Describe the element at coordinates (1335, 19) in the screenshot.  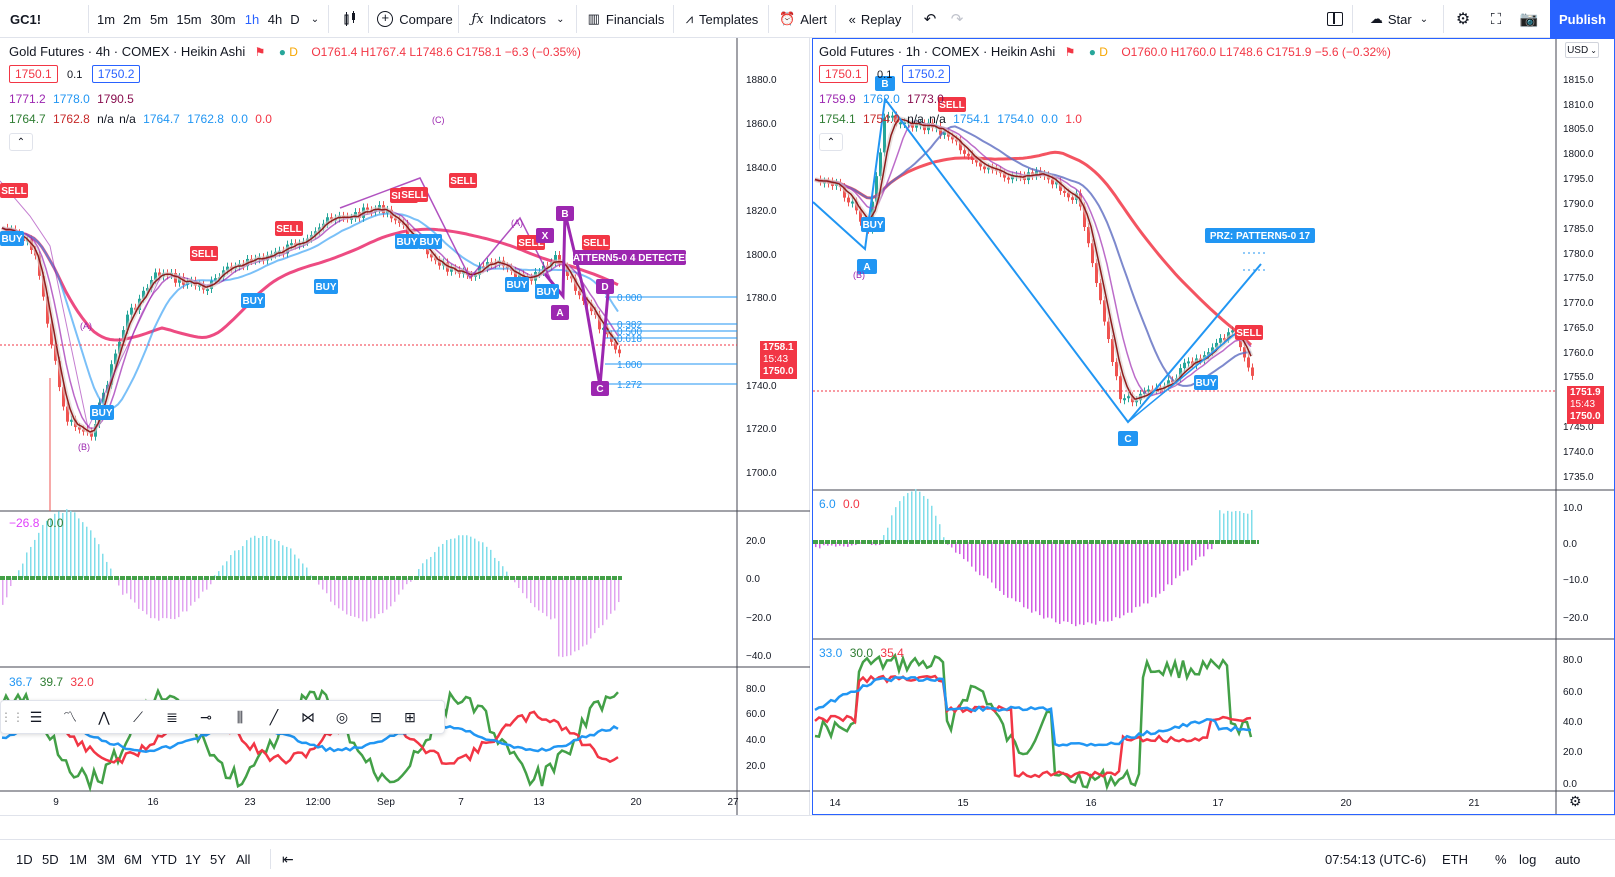
I see `layout-icon` at that location.